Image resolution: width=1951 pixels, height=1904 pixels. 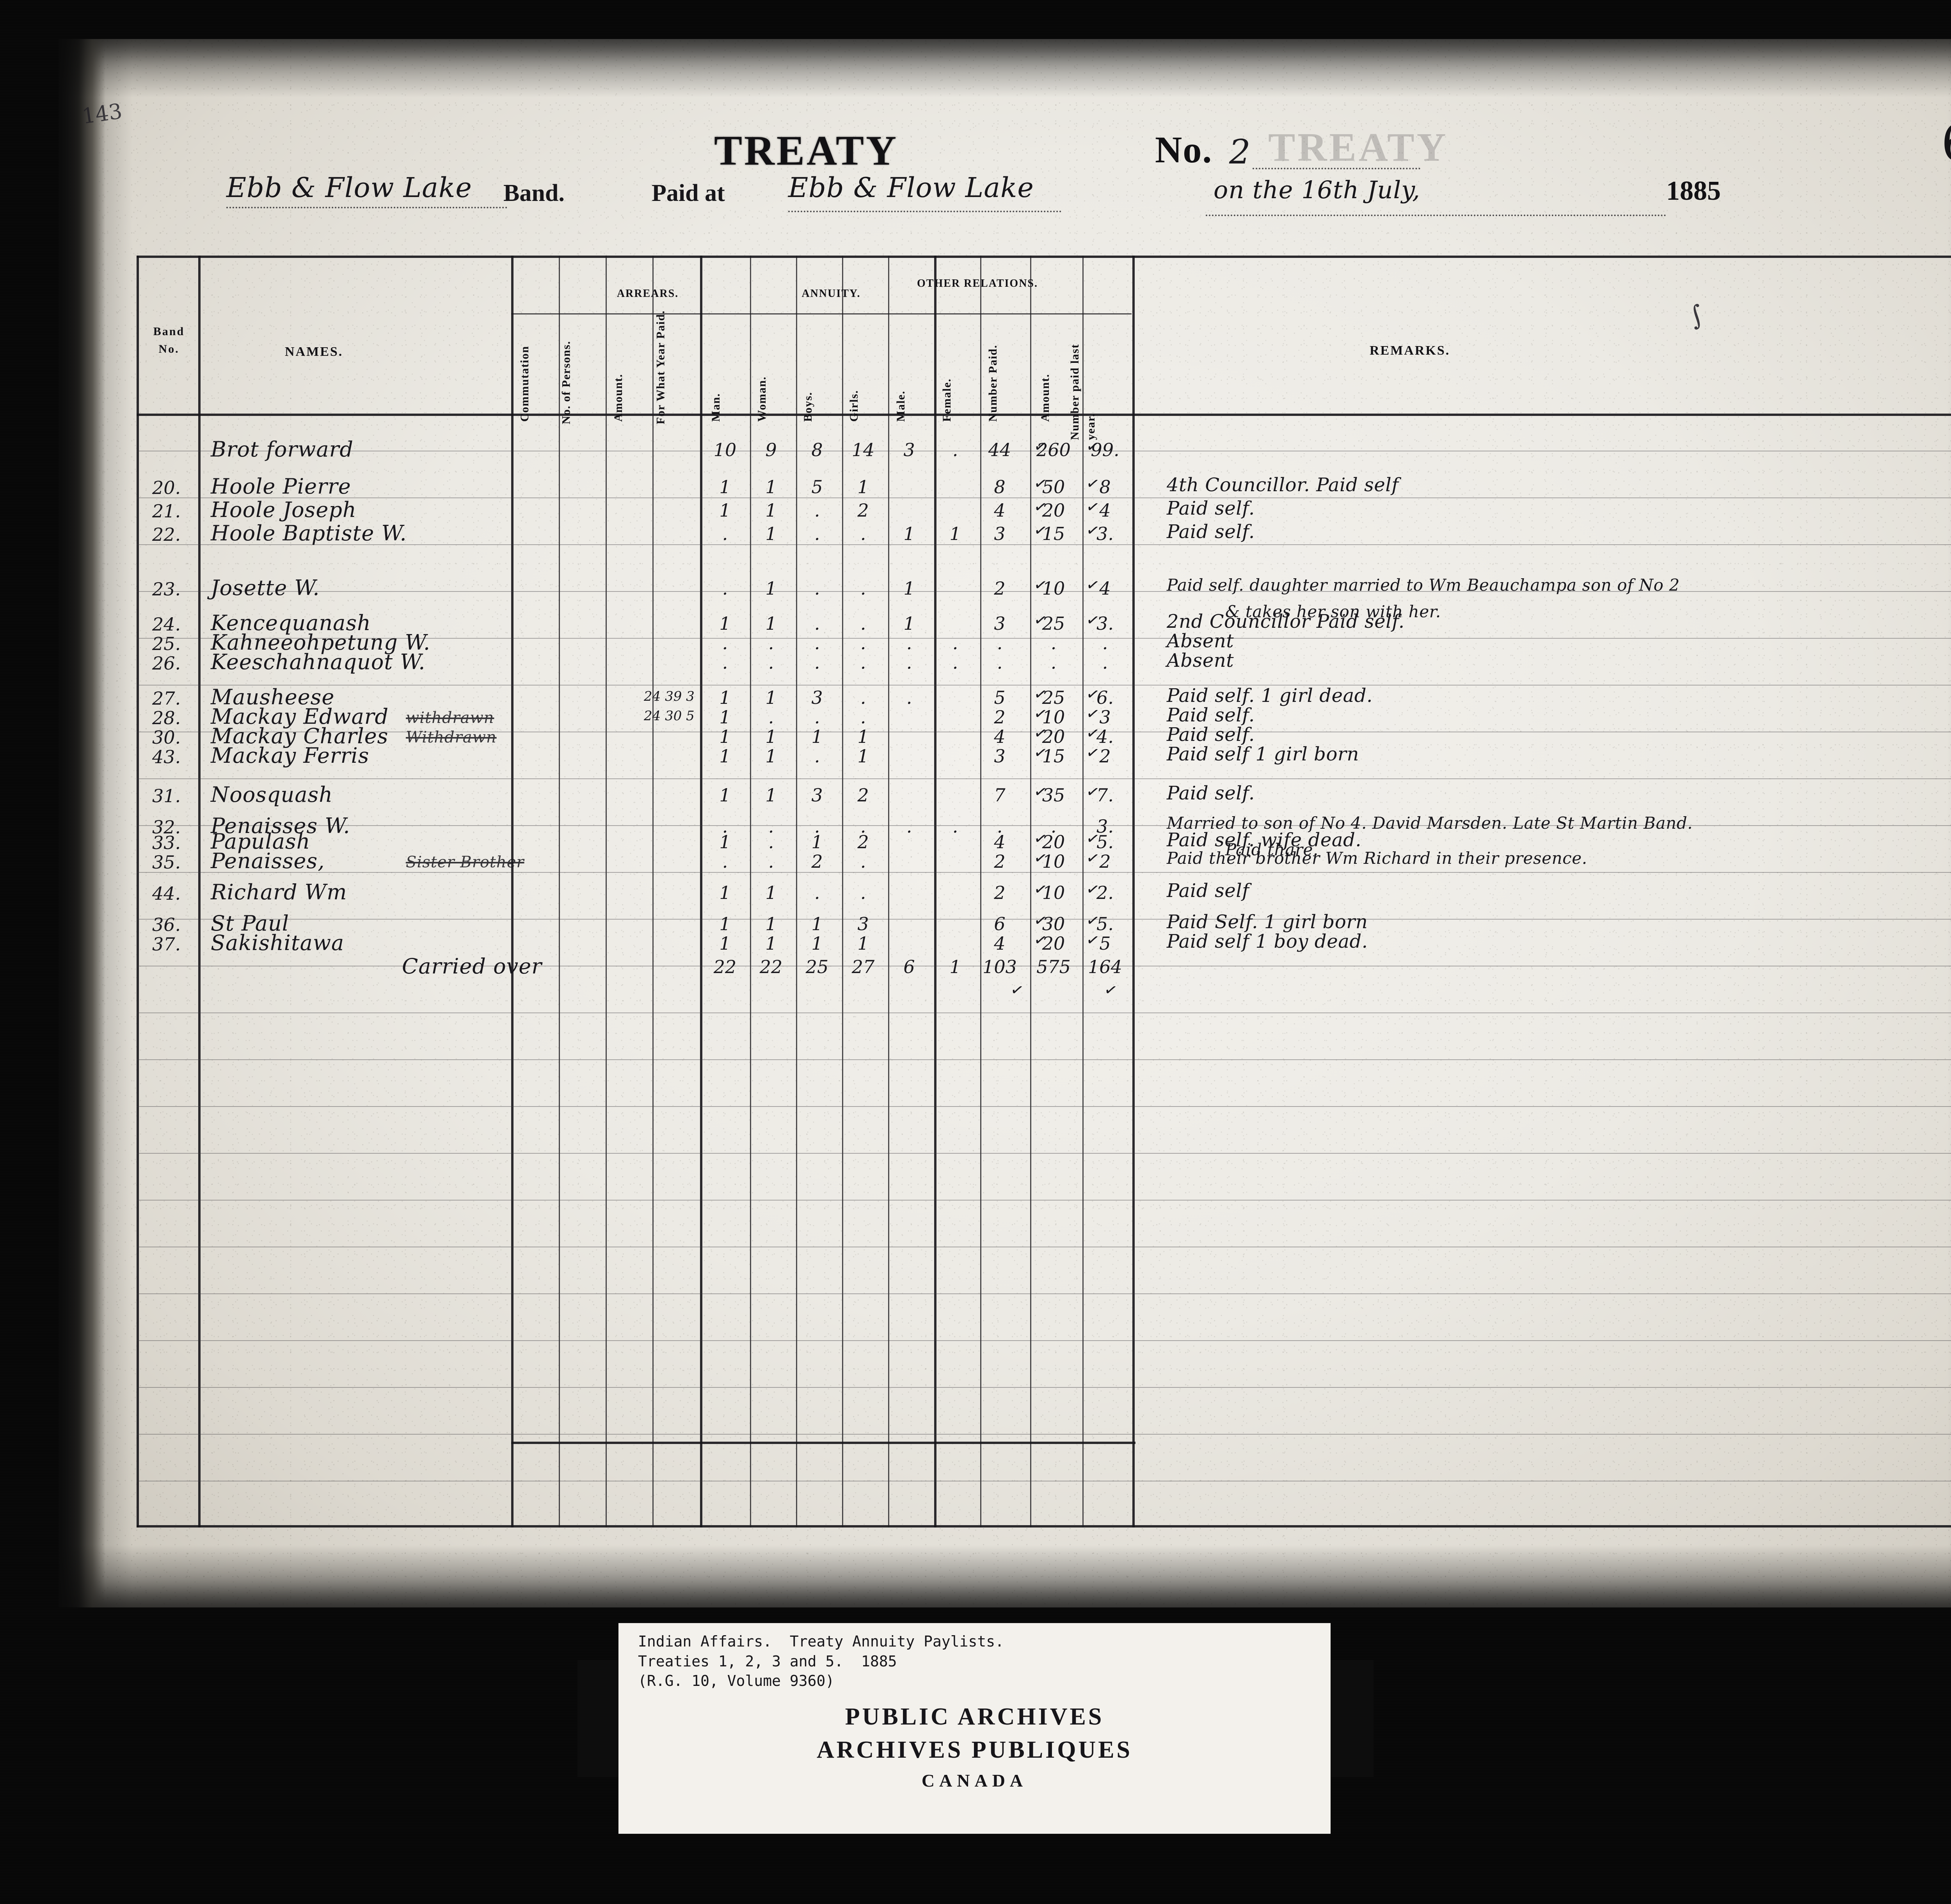 I want to click on row-band-no: 21., so click(x=166, y=511).